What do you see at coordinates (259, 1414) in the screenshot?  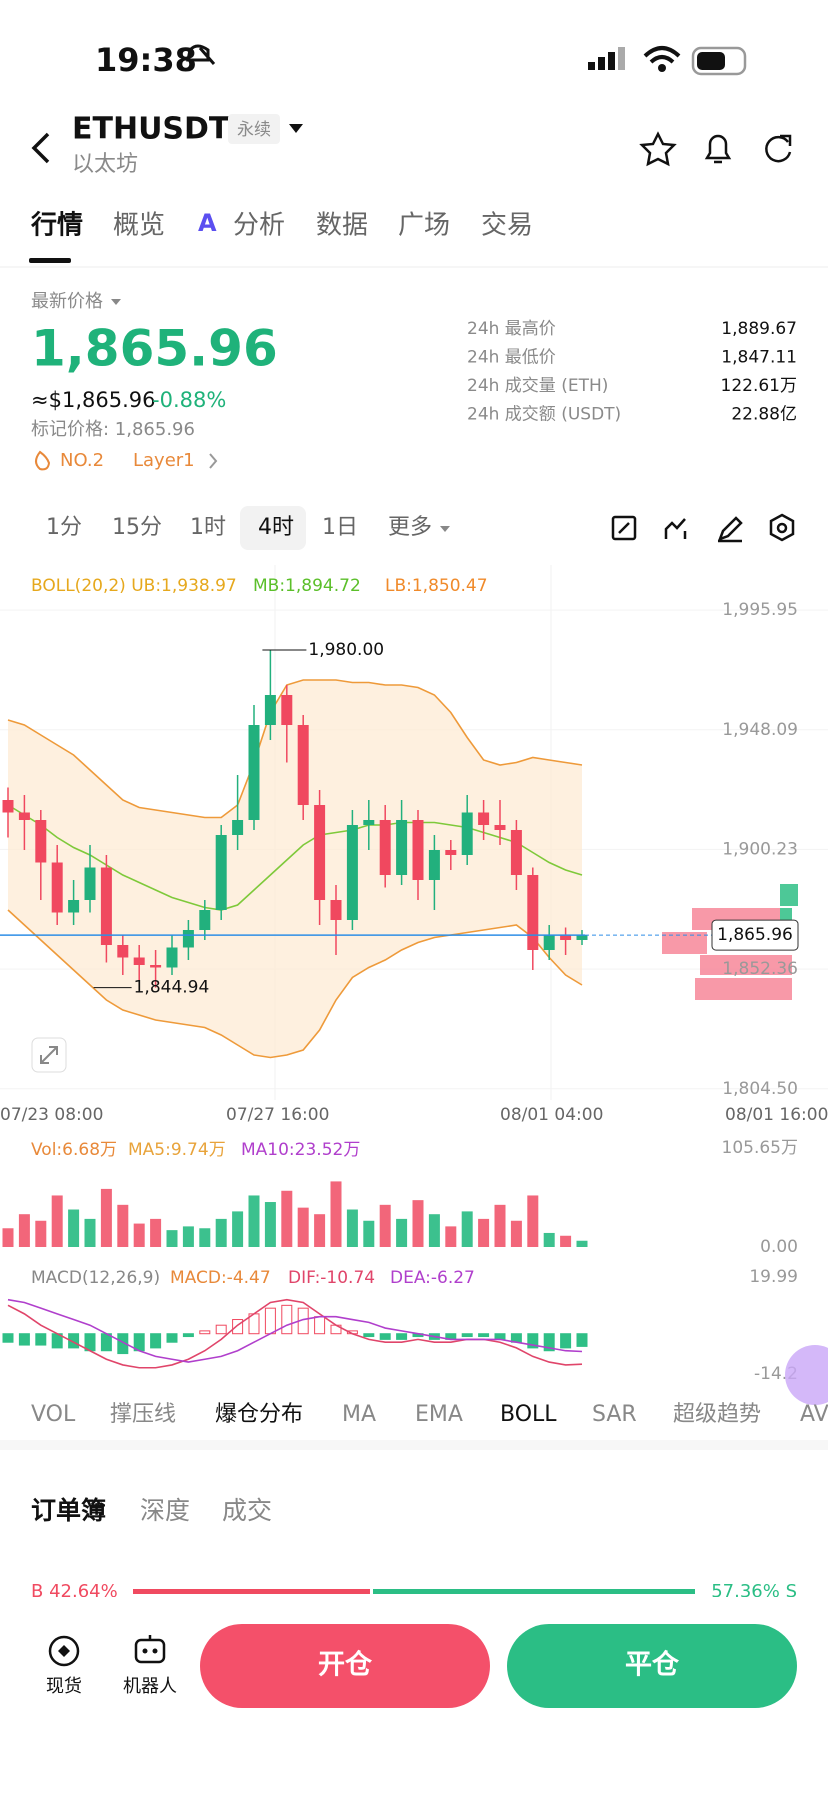 I see `indicator-tab: 爆仓分布` at bounding box center [259, 1414].